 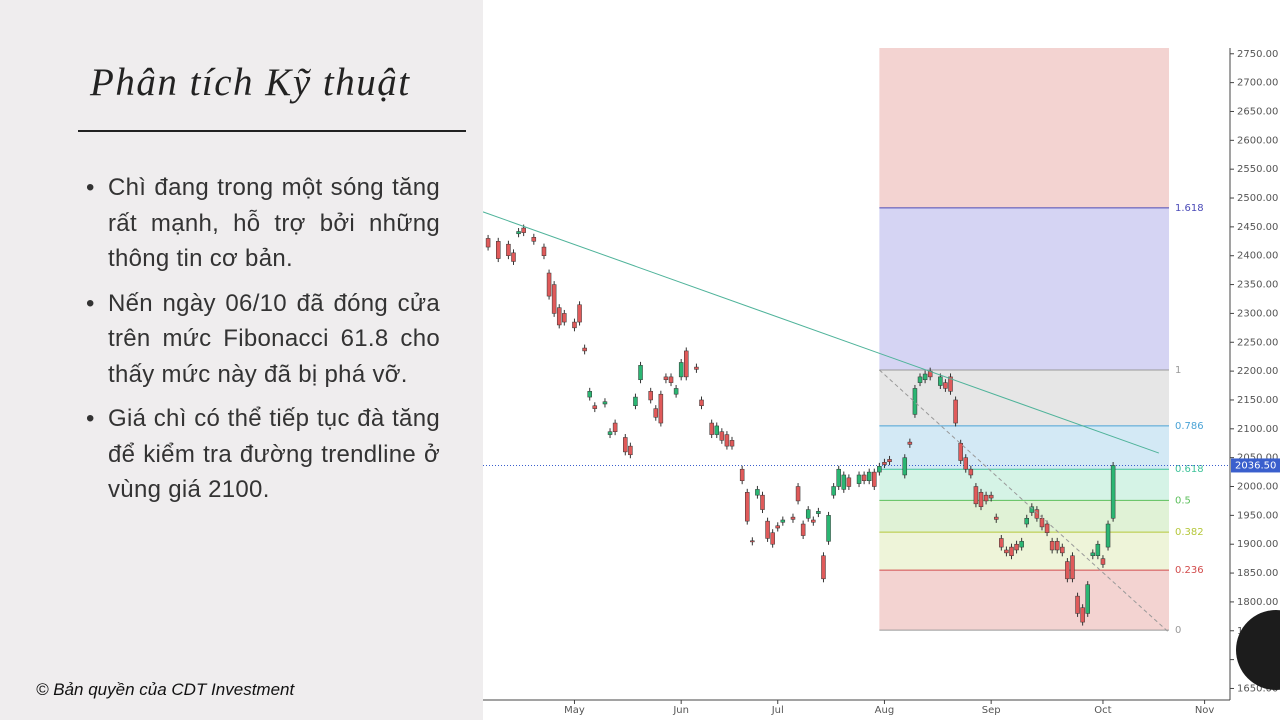 I want to click on fib-label: 0.5, so click(x=1183, y=500).